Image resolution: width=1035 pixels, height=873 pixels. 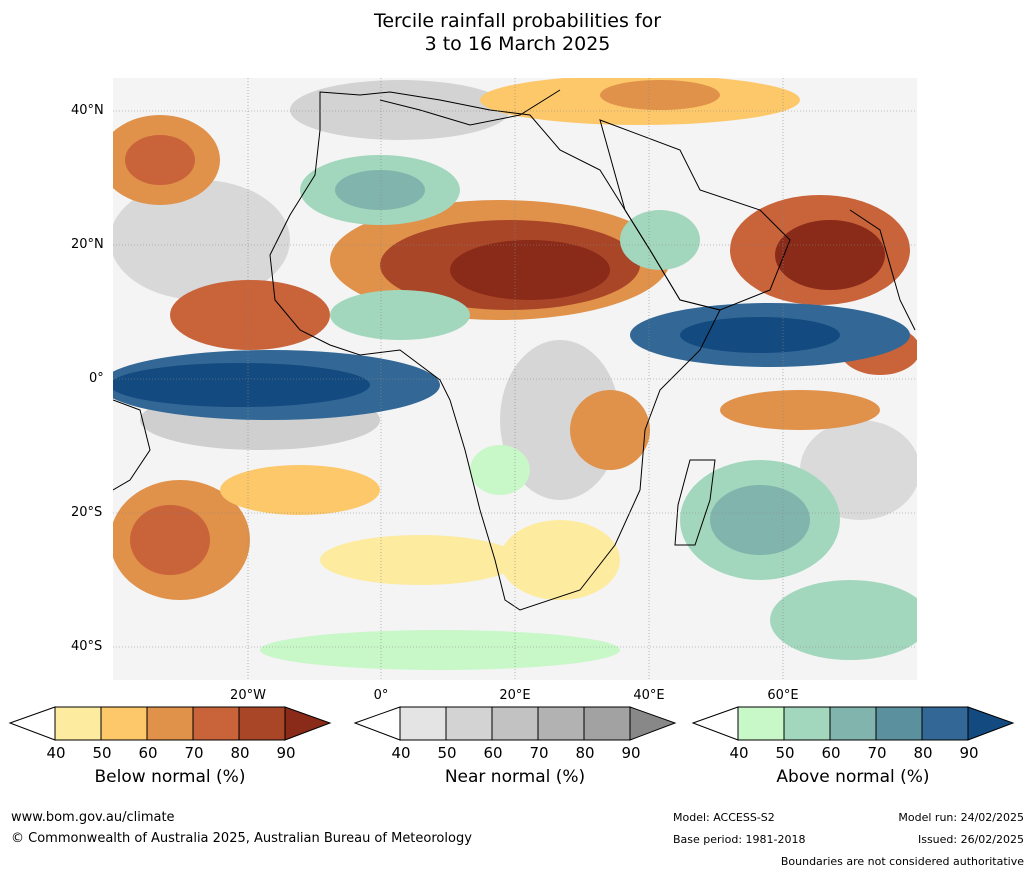 I want to click on footer-model: Model: ACCESS-S2, so click(x=724, y=817).